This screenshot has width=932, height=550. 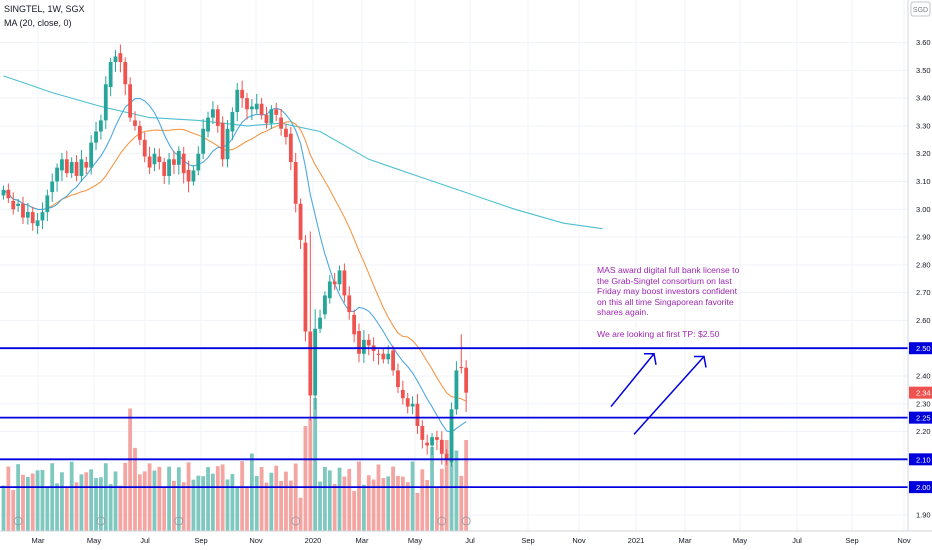 I want to click on price-tick-label: 3.10, so click(x=923, y=181).